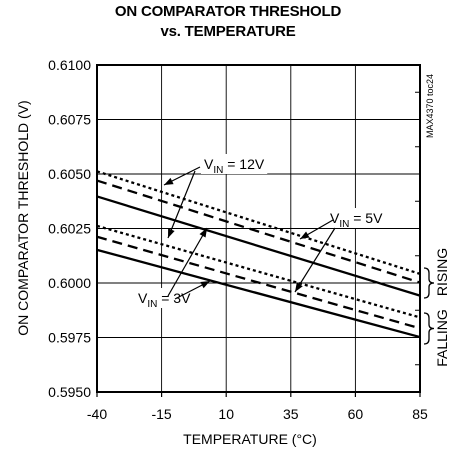 This screenshot has width=456, height=452. What do you see at coordinates (187, 262) in the screenshot?
I see `arrow-3v-rising` at bounding box center [187, 262].